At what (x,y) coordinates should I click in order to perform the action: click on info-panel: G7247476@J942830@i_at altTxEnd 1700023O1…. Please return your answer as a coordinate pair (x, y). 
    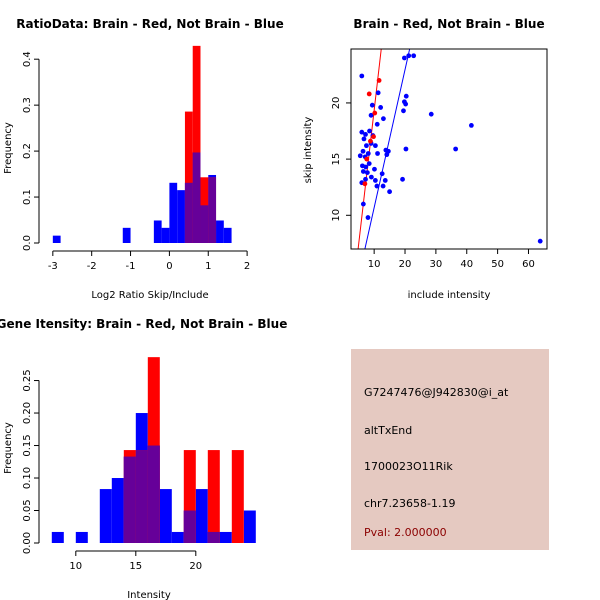
    Looking at the image, I should click on (450, 449).